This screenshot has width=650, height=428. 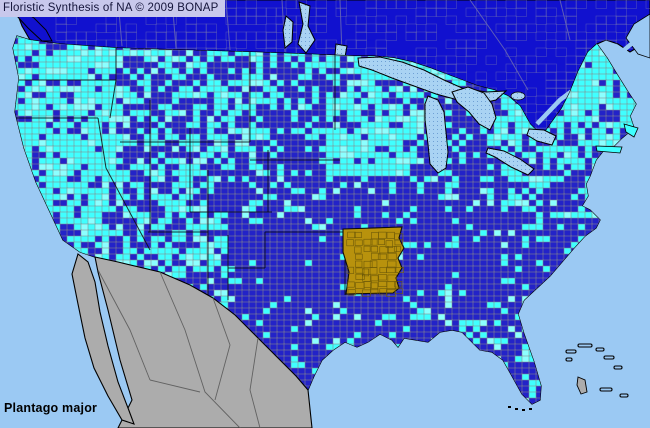 What do you see at coordinates (631, 130) in the screenshot?
I see `cape-cod` at bounding box center [631, 130].